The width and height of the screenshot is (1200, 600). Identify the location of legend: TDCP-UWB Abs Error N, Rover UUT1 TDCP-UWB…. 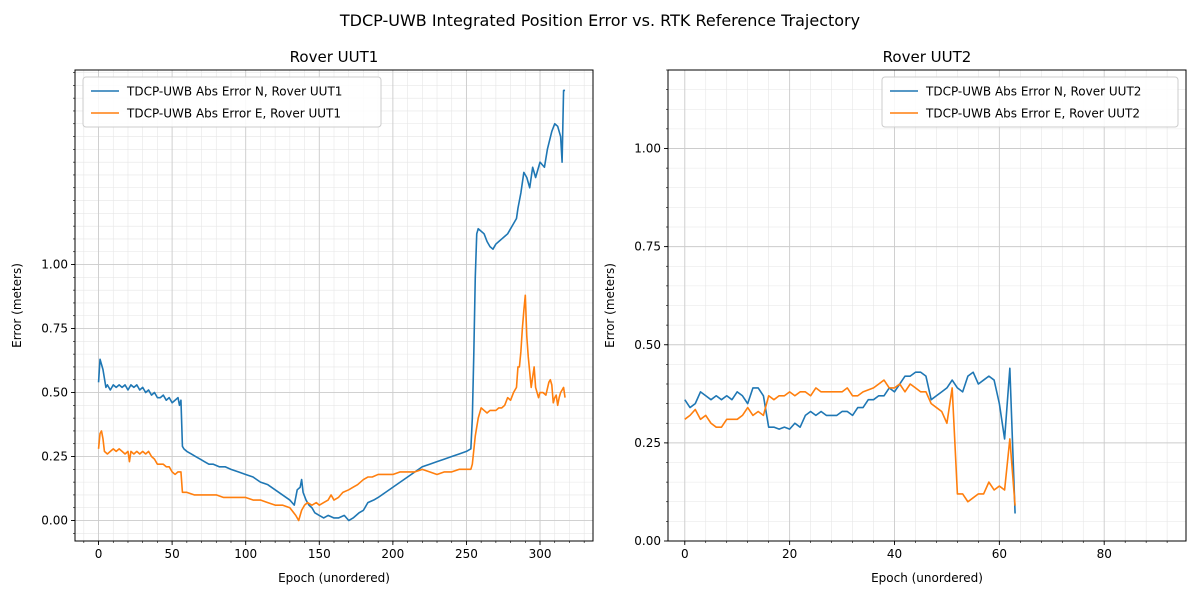
(232, 102).